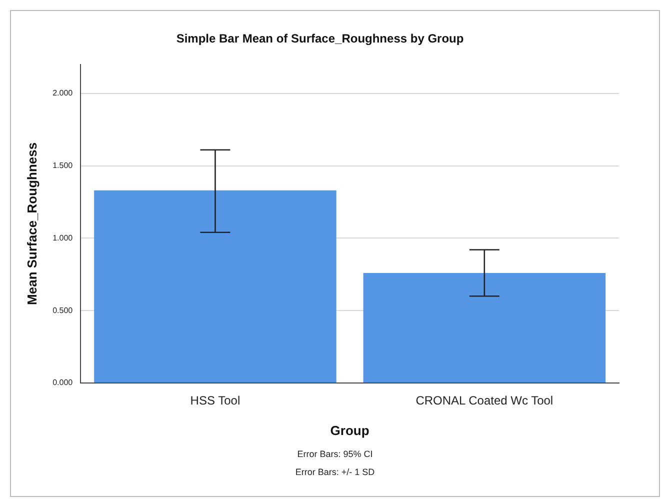  I want to click on y-tick-label: 0.000, so click(63, 383).